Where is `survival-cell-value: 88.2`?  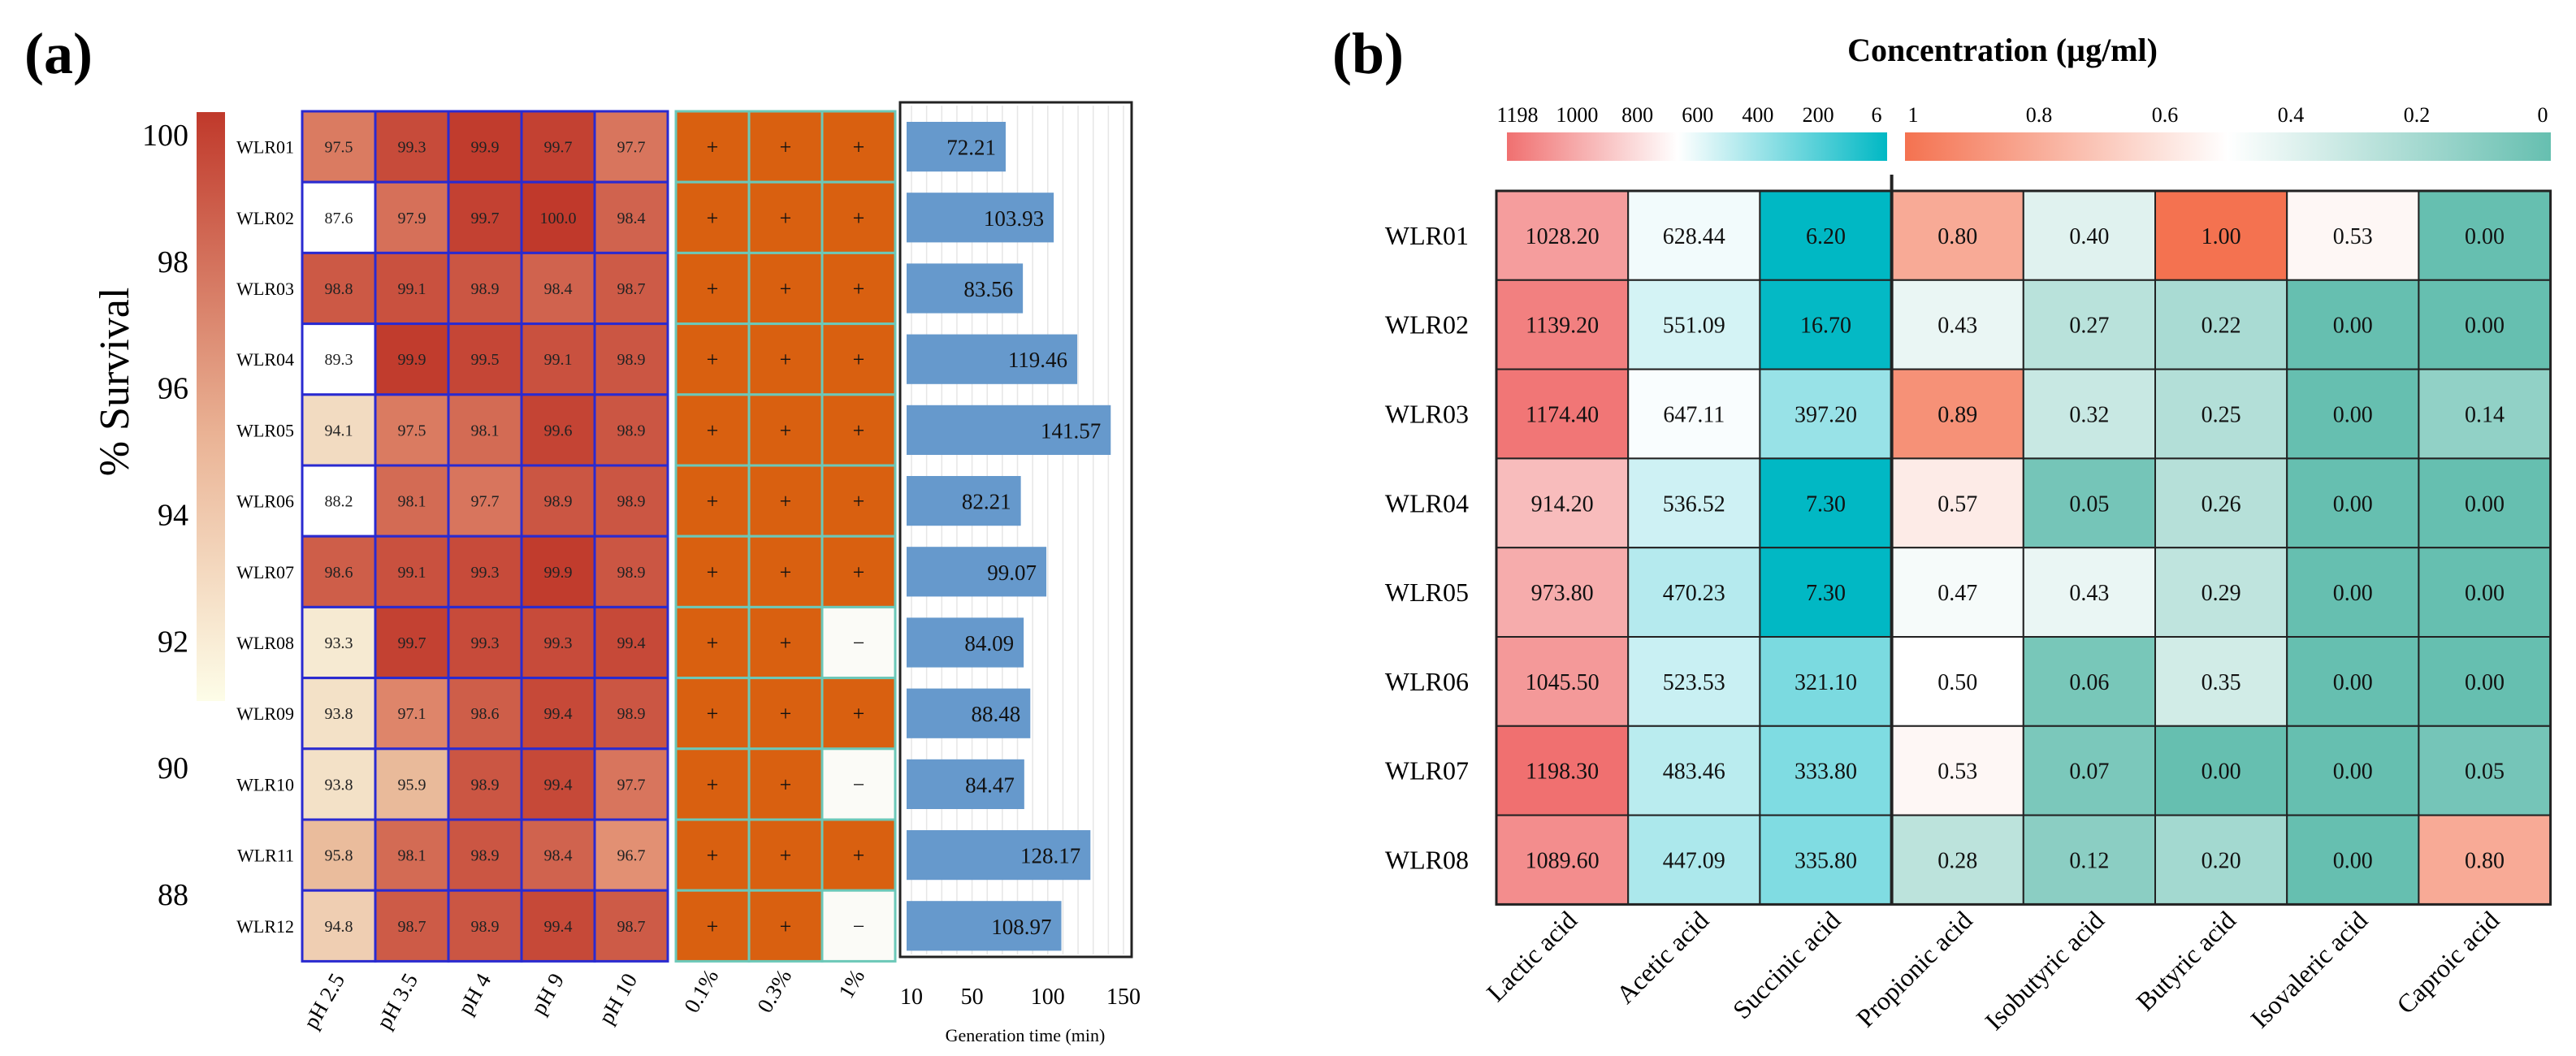 survival-cell-value: 88.2 is located at coordinates (339, 502).